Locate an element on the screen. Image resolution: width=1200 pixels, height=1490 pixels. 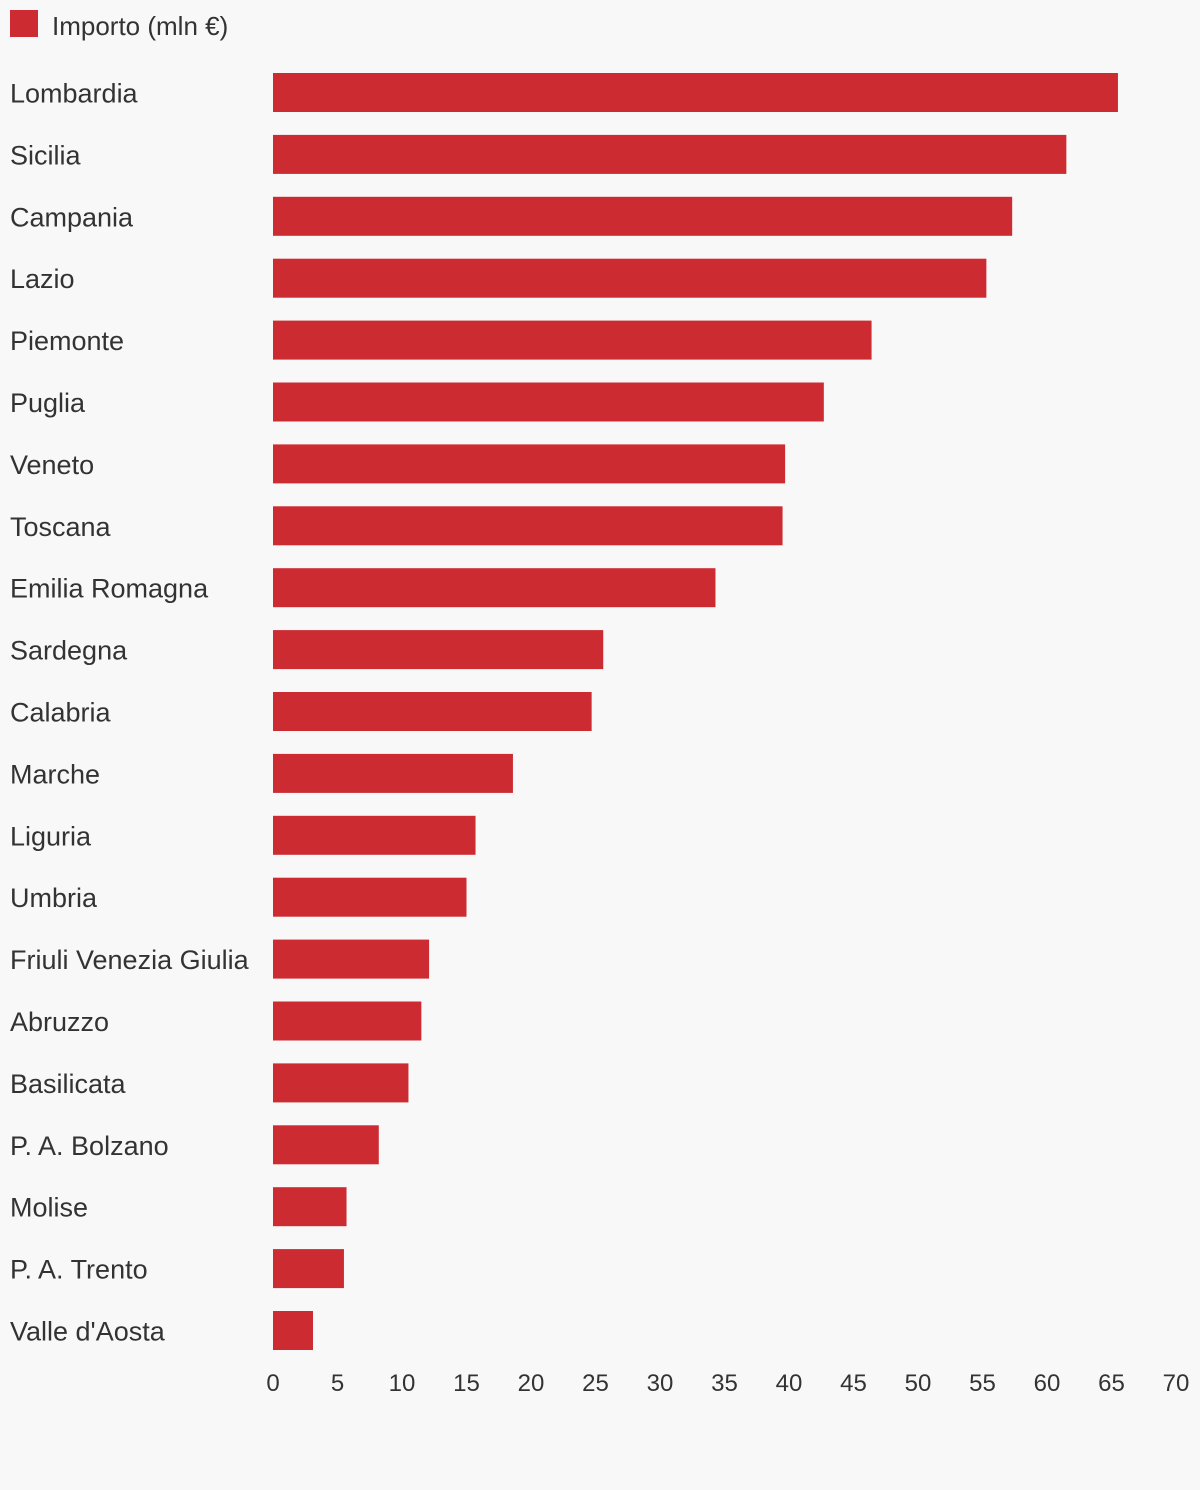
category-label: Lombardia is located at coordinates (74, 94).